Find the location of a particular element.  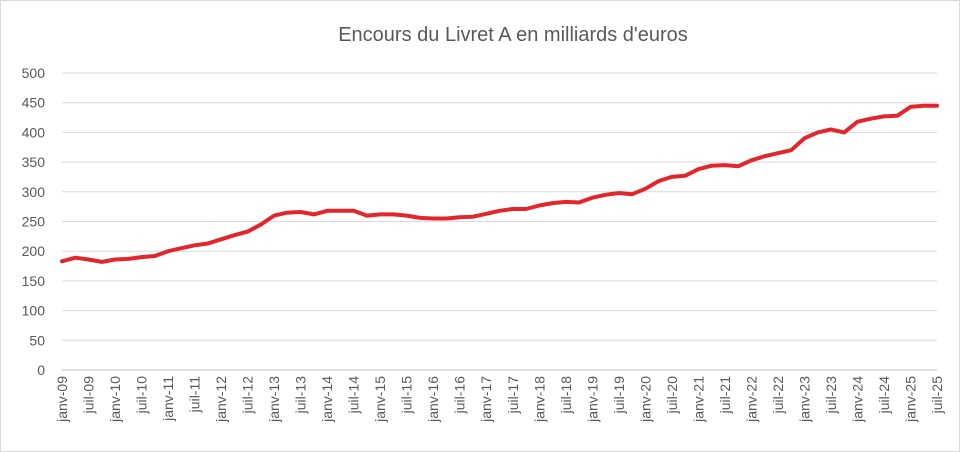

y-tick-label: 150 is located at coordinates (34, 281).